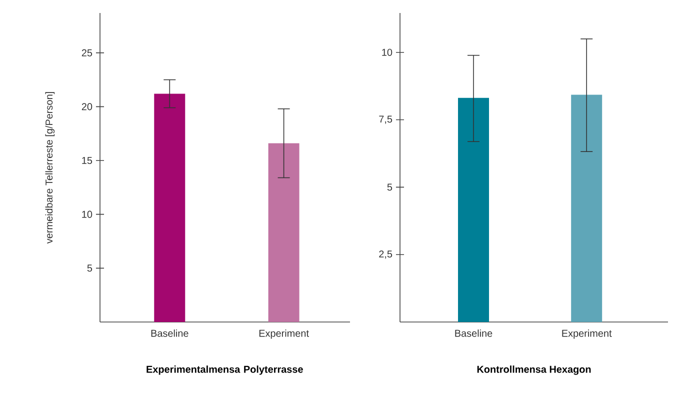  What do you see at coordinates (87, 52) in the screenshot?
I see `y-tick-label: 25` at bounding box center [87, 52].